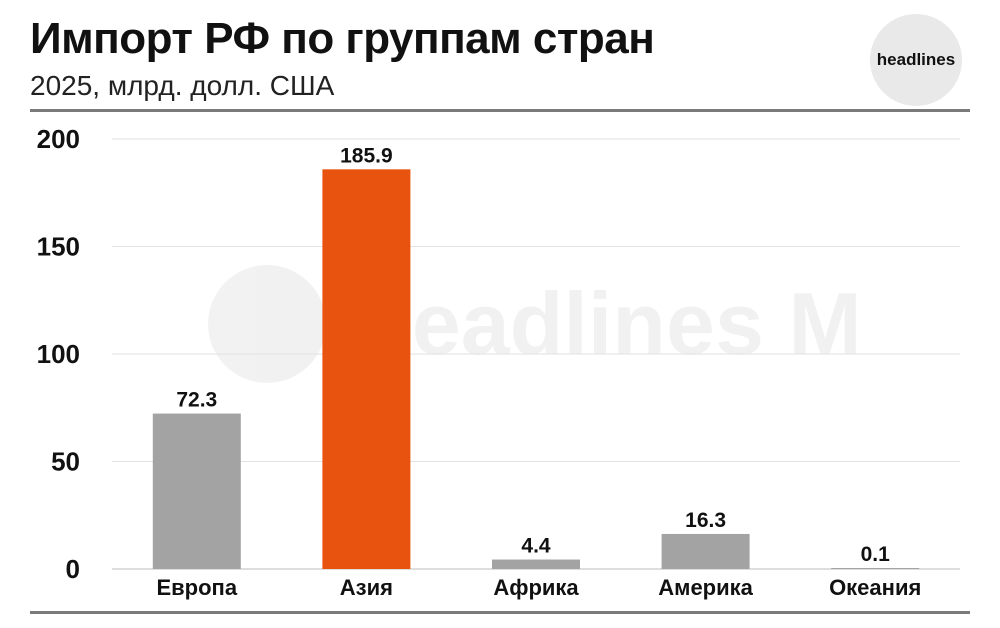 This screenshot has width=1000, height=628. Describe the element at coordinates (536, 587) in the screenshot. I see `x-category-label: Африка` at that location.